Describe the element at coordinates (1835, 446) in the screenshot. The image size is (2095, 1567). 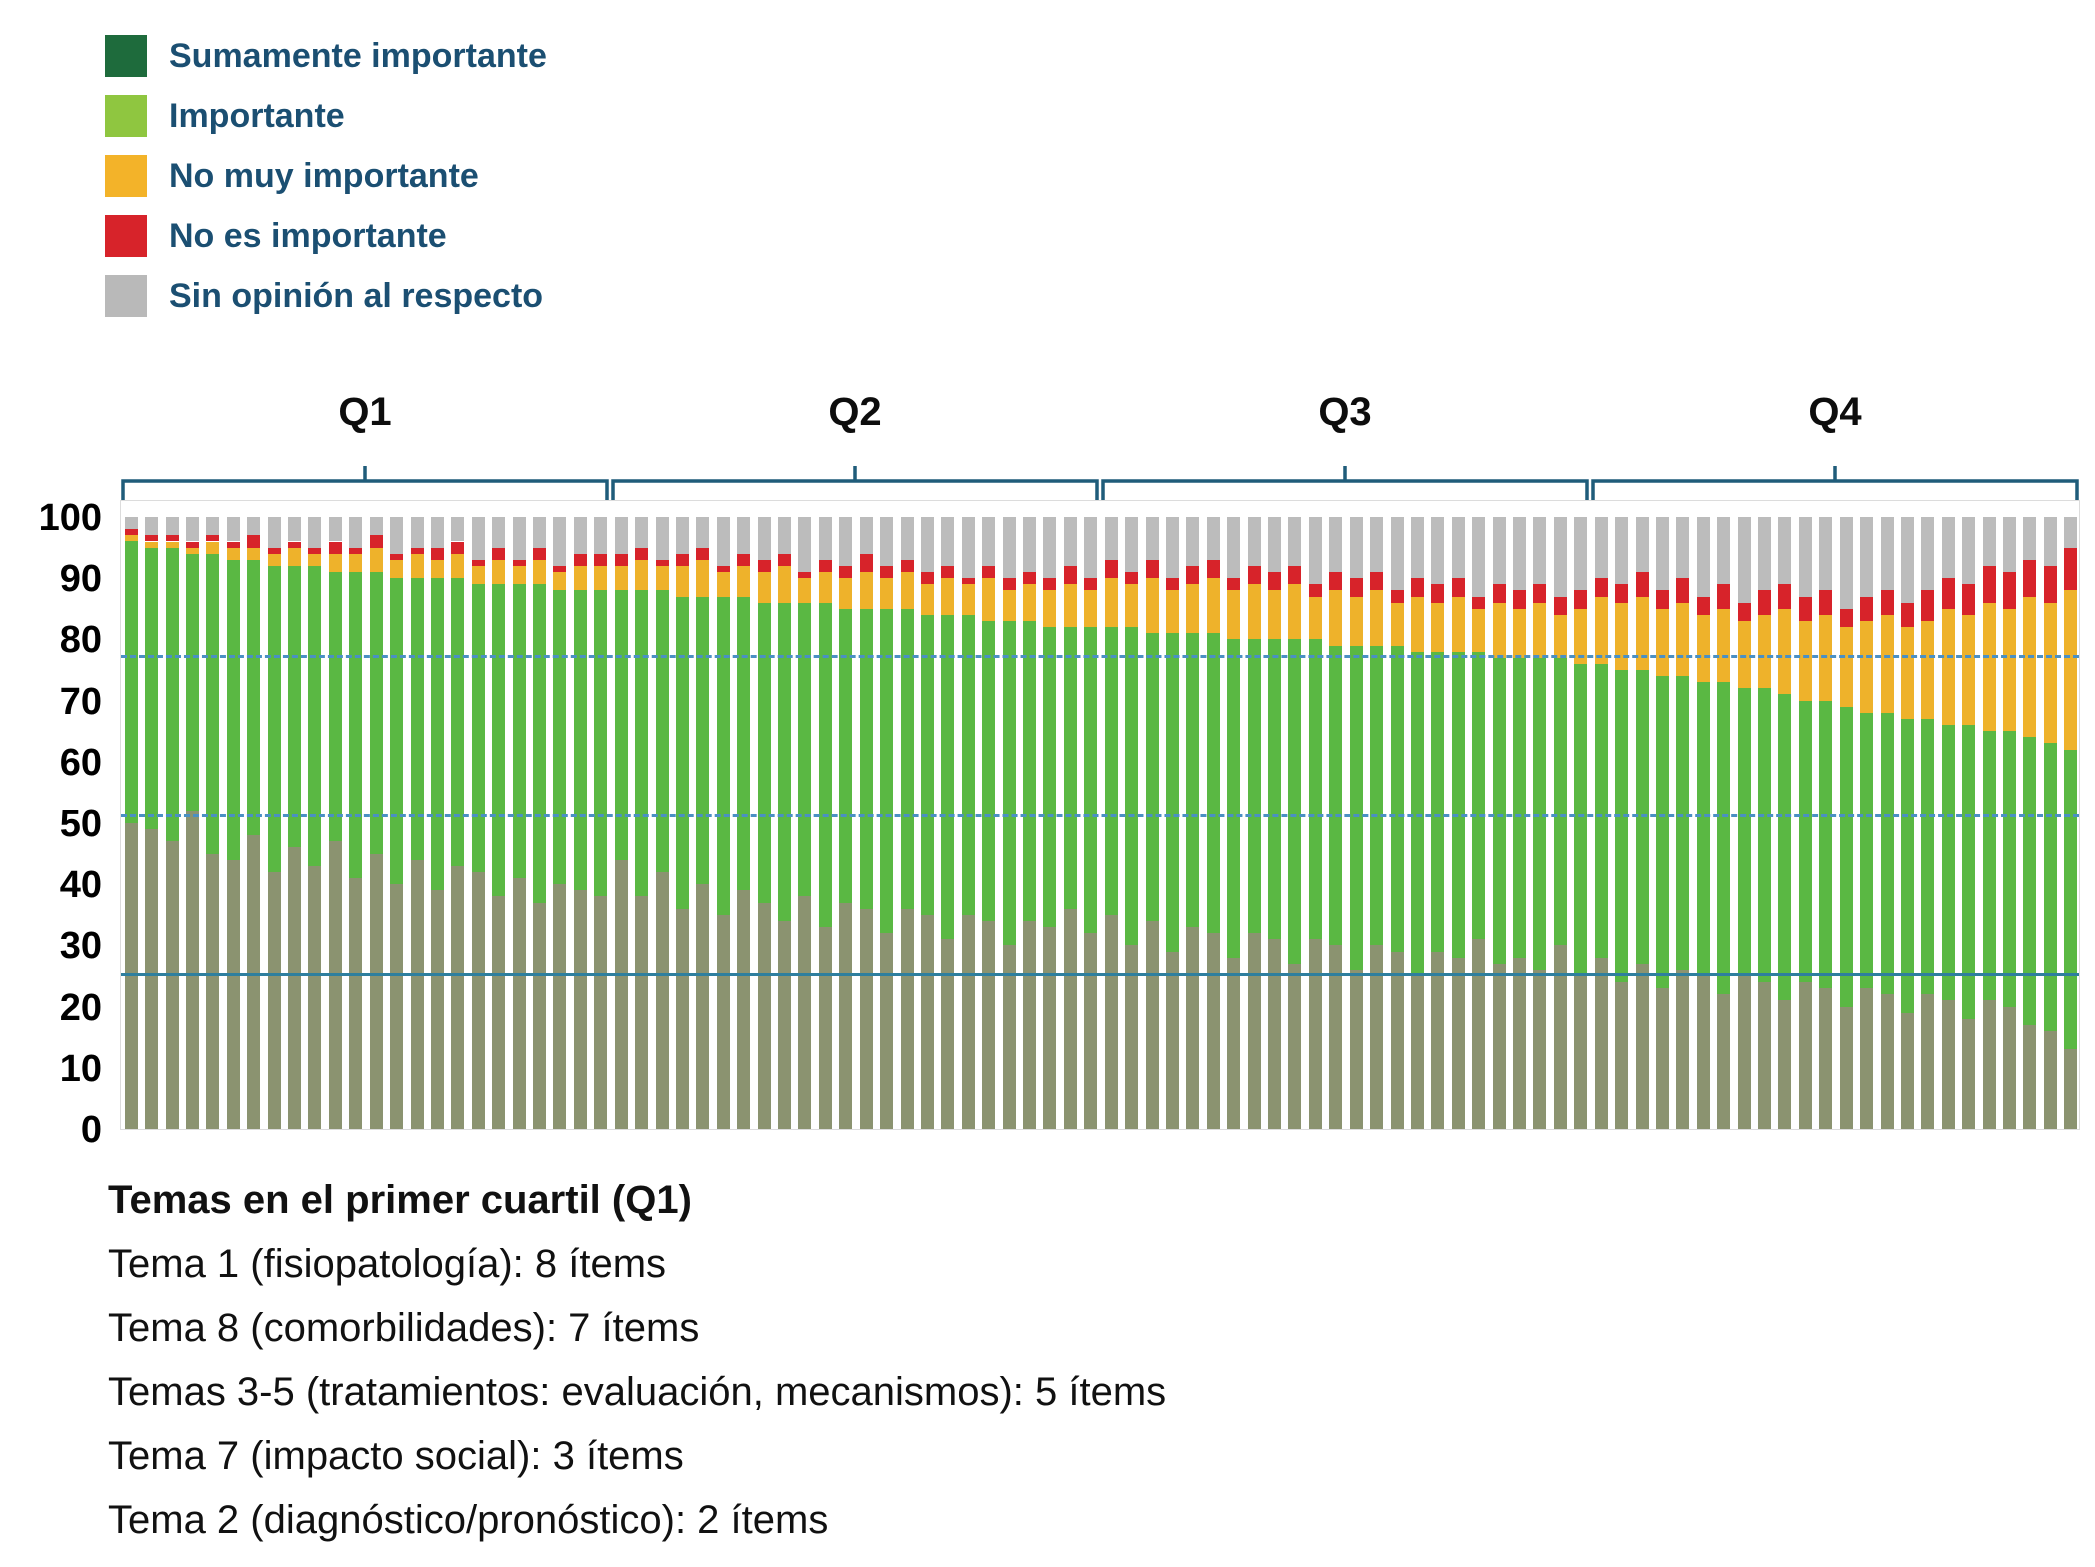
I see `quartile-group: Q4` at that location.